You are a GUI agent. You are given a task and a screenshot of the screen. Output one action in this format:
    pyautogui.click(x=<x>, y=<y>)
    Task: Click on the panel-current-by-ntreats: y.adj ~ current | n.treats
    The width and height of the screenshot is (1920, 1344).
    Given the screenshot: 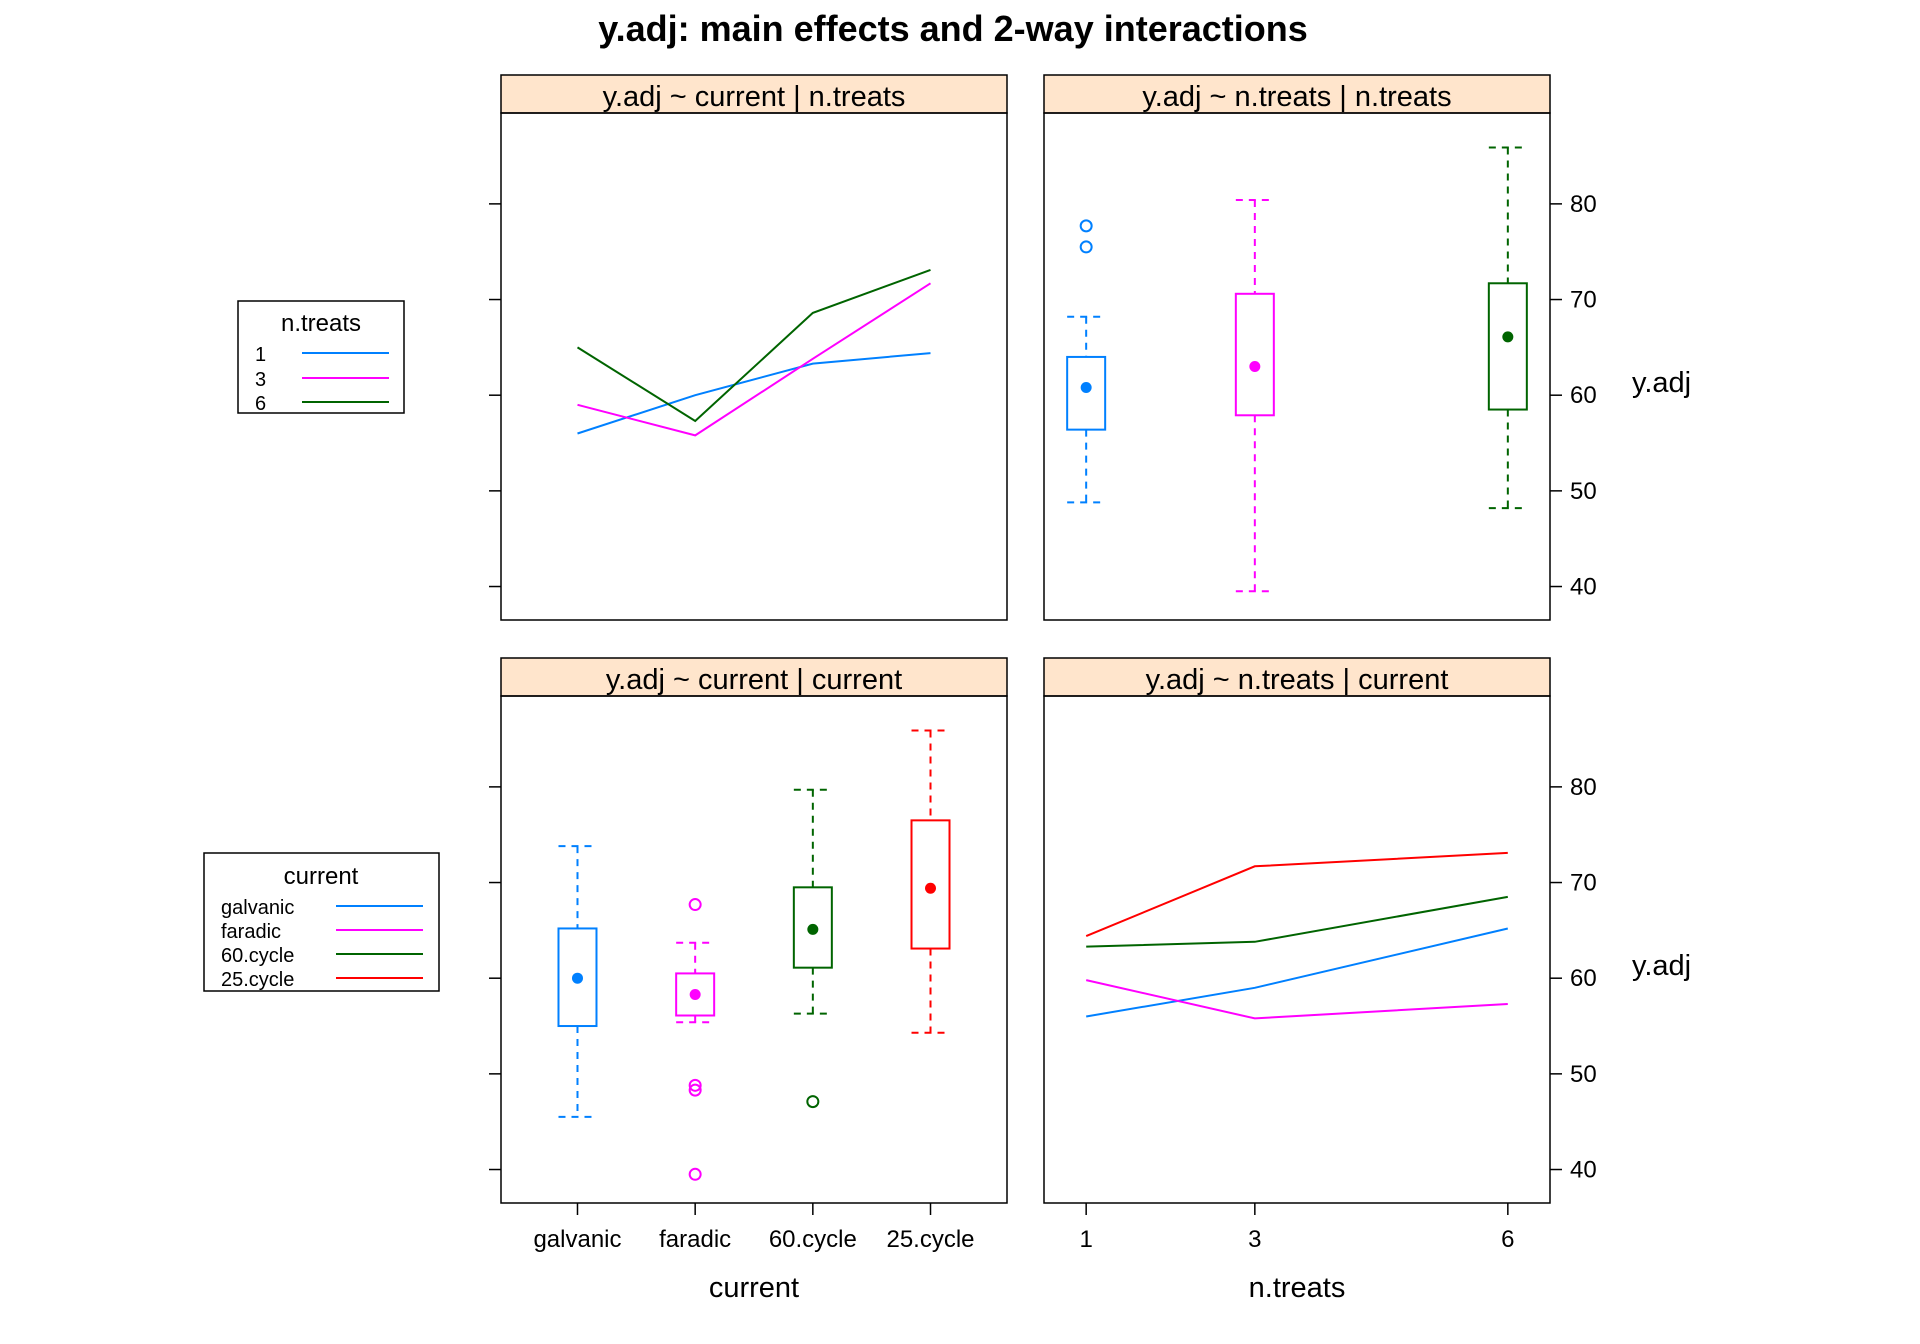 What is the action you would take?
    pyautogui.click(x=754, y=347)
    